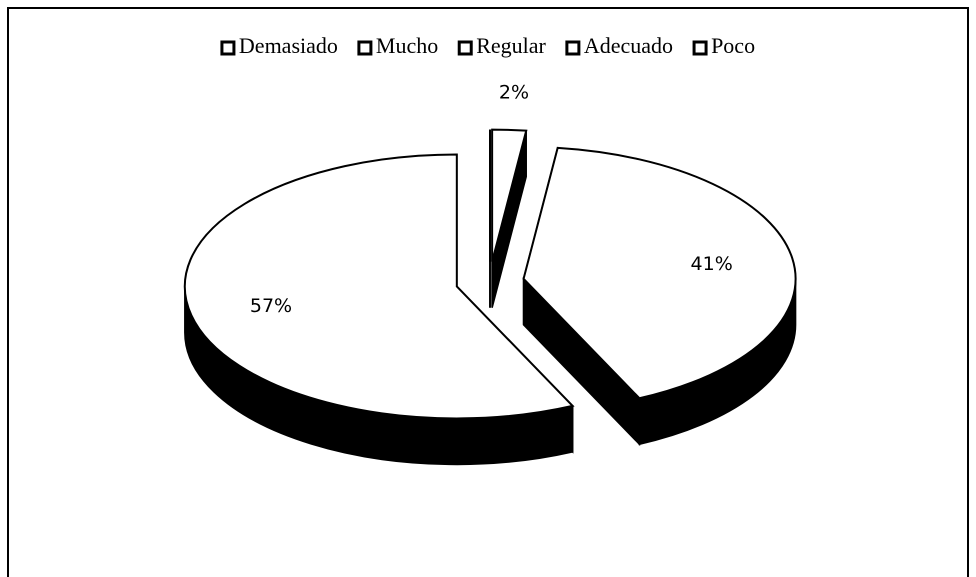 This screenshot has height=577, width=976. What do you see at coordinates (514, 93) in the screenshot?
I see `data-label: 2%` at bounding box center [514, 93].